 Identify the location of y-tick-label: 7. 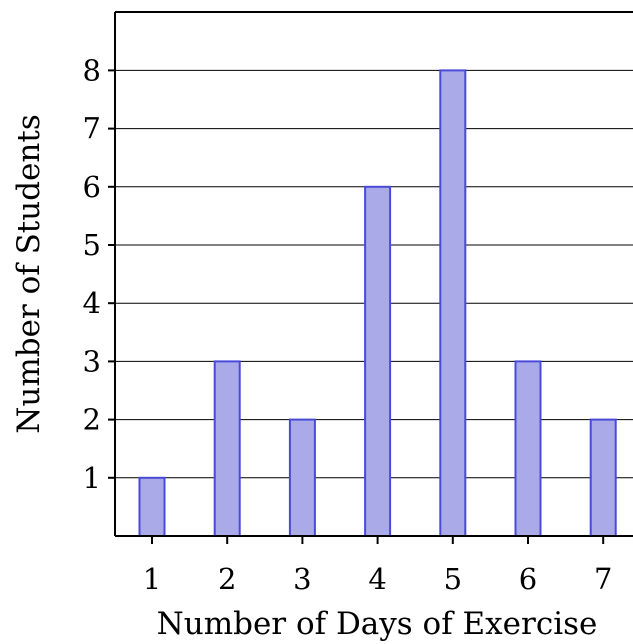
(92, 129).